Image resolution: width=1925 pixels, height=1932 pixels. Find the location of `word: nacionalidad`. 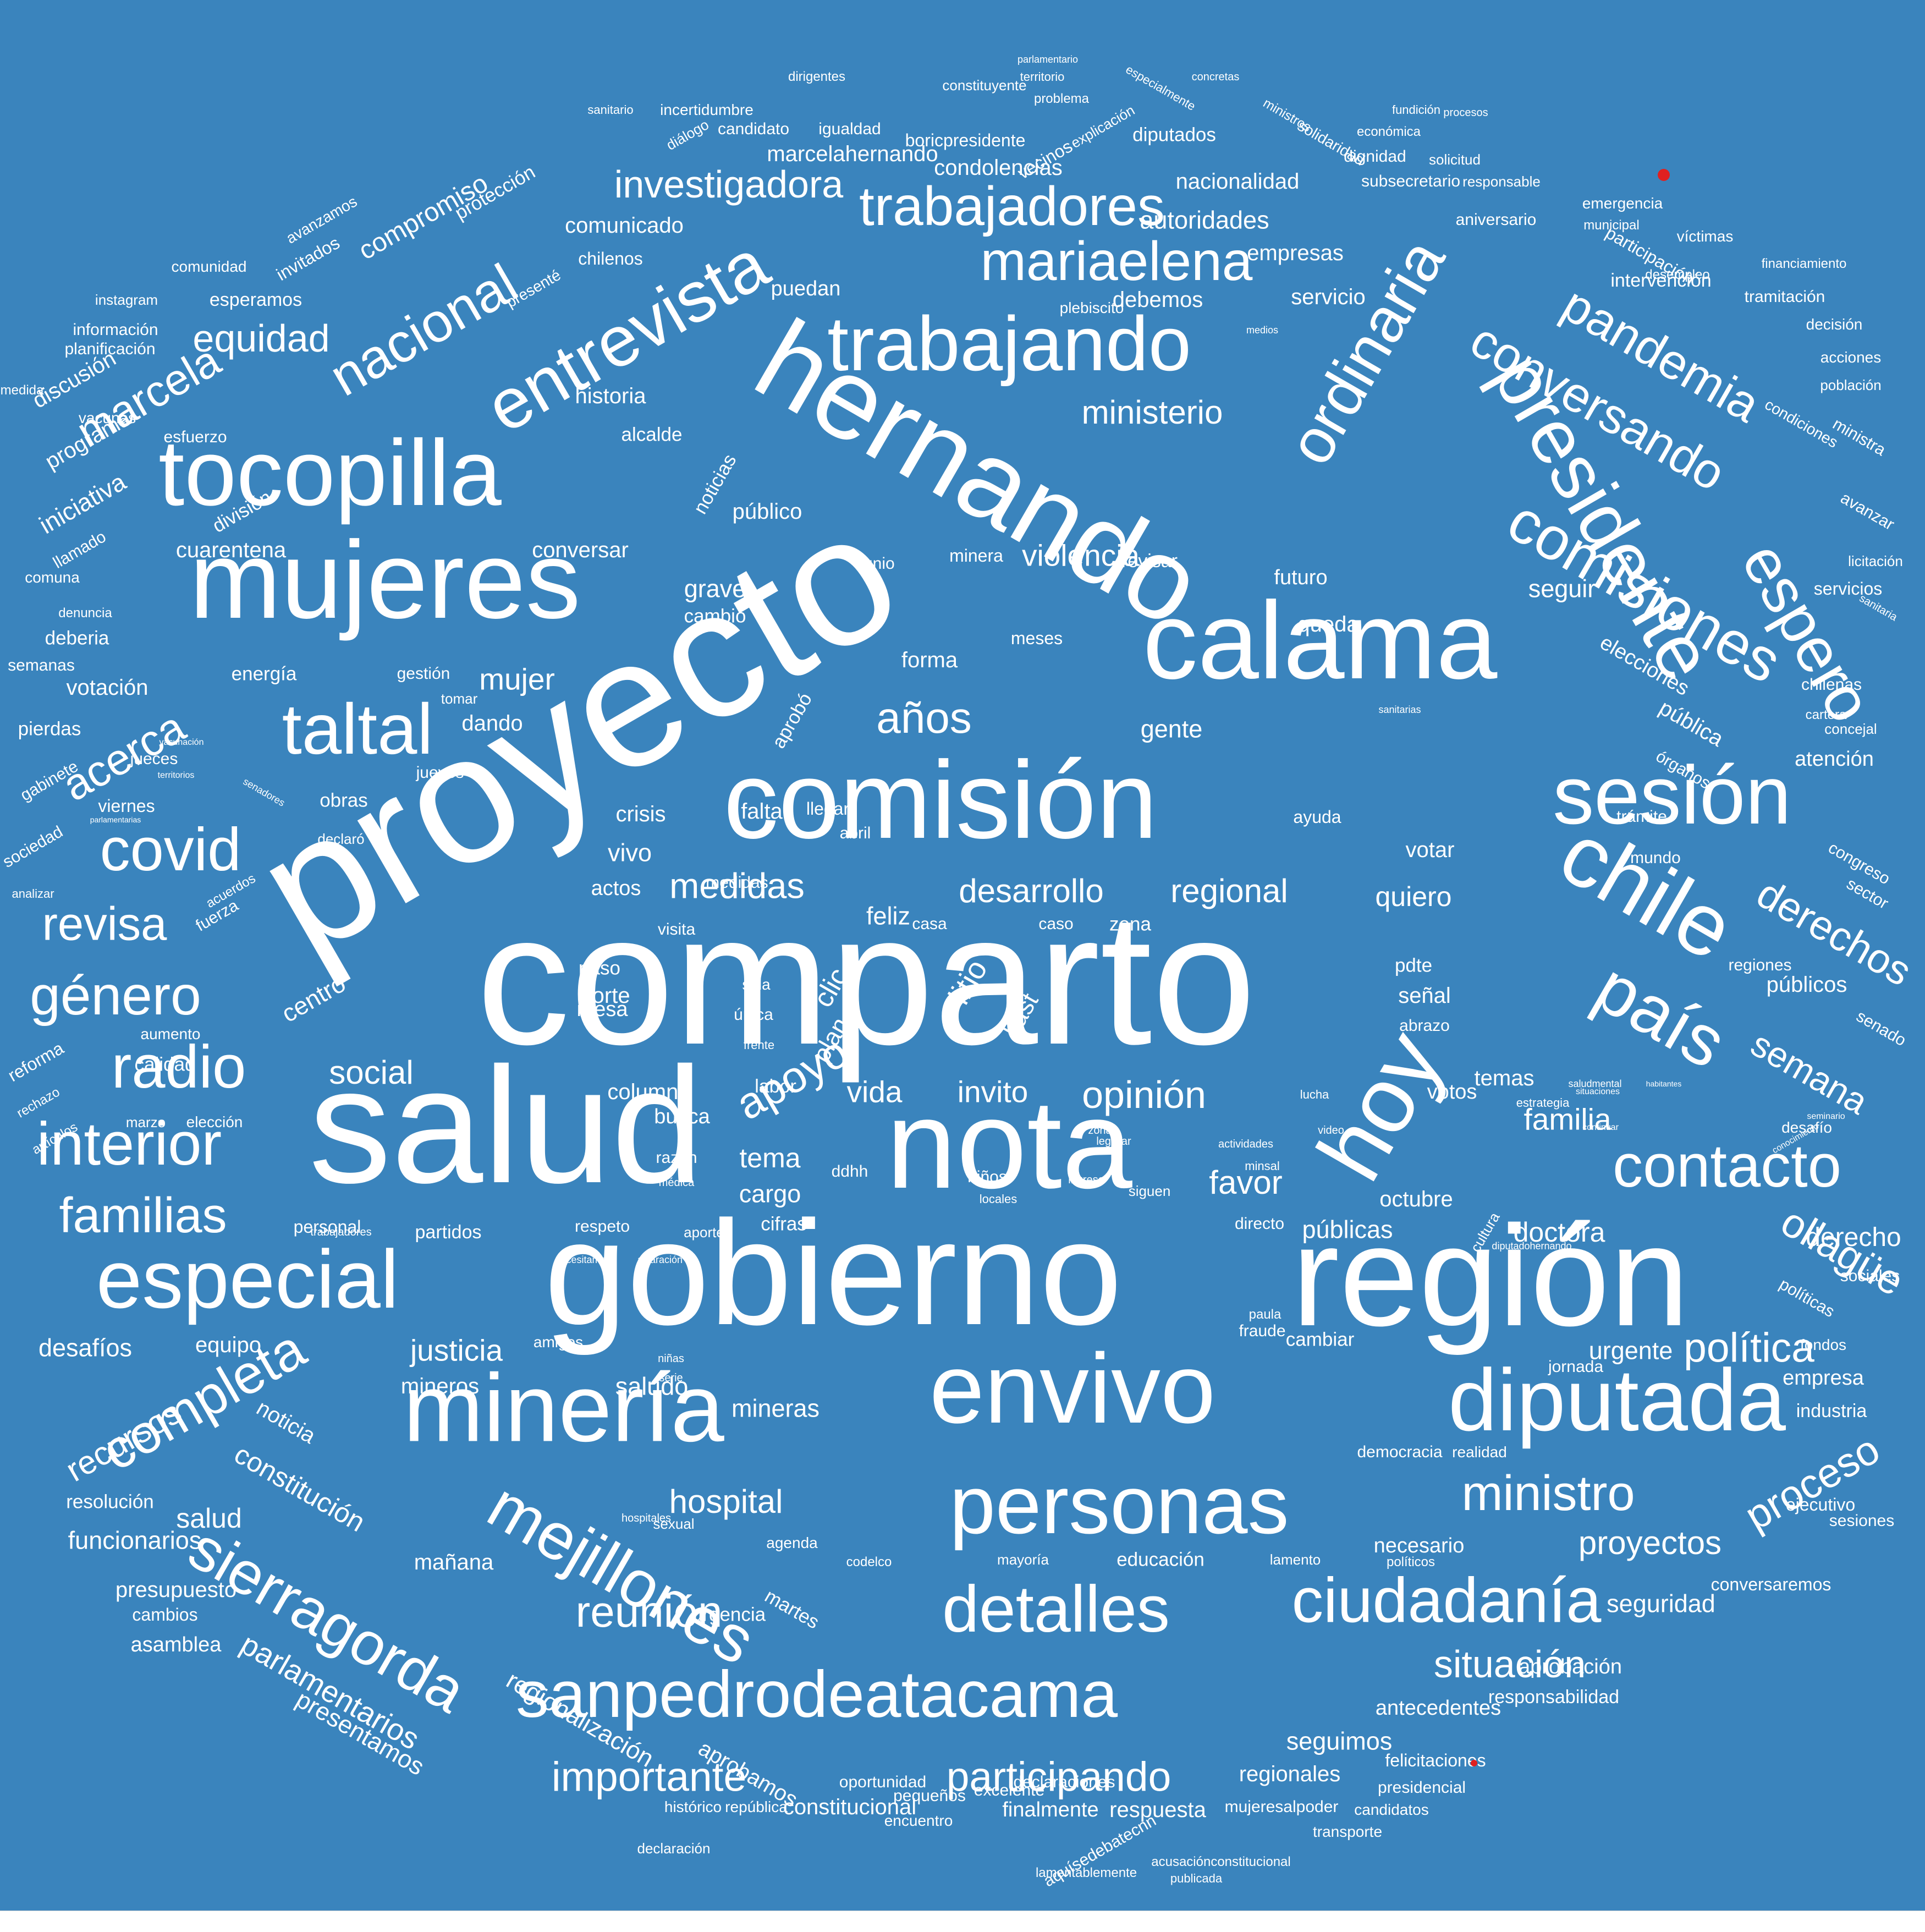

word: nacionalidad is located at coordinates (1237, 181).